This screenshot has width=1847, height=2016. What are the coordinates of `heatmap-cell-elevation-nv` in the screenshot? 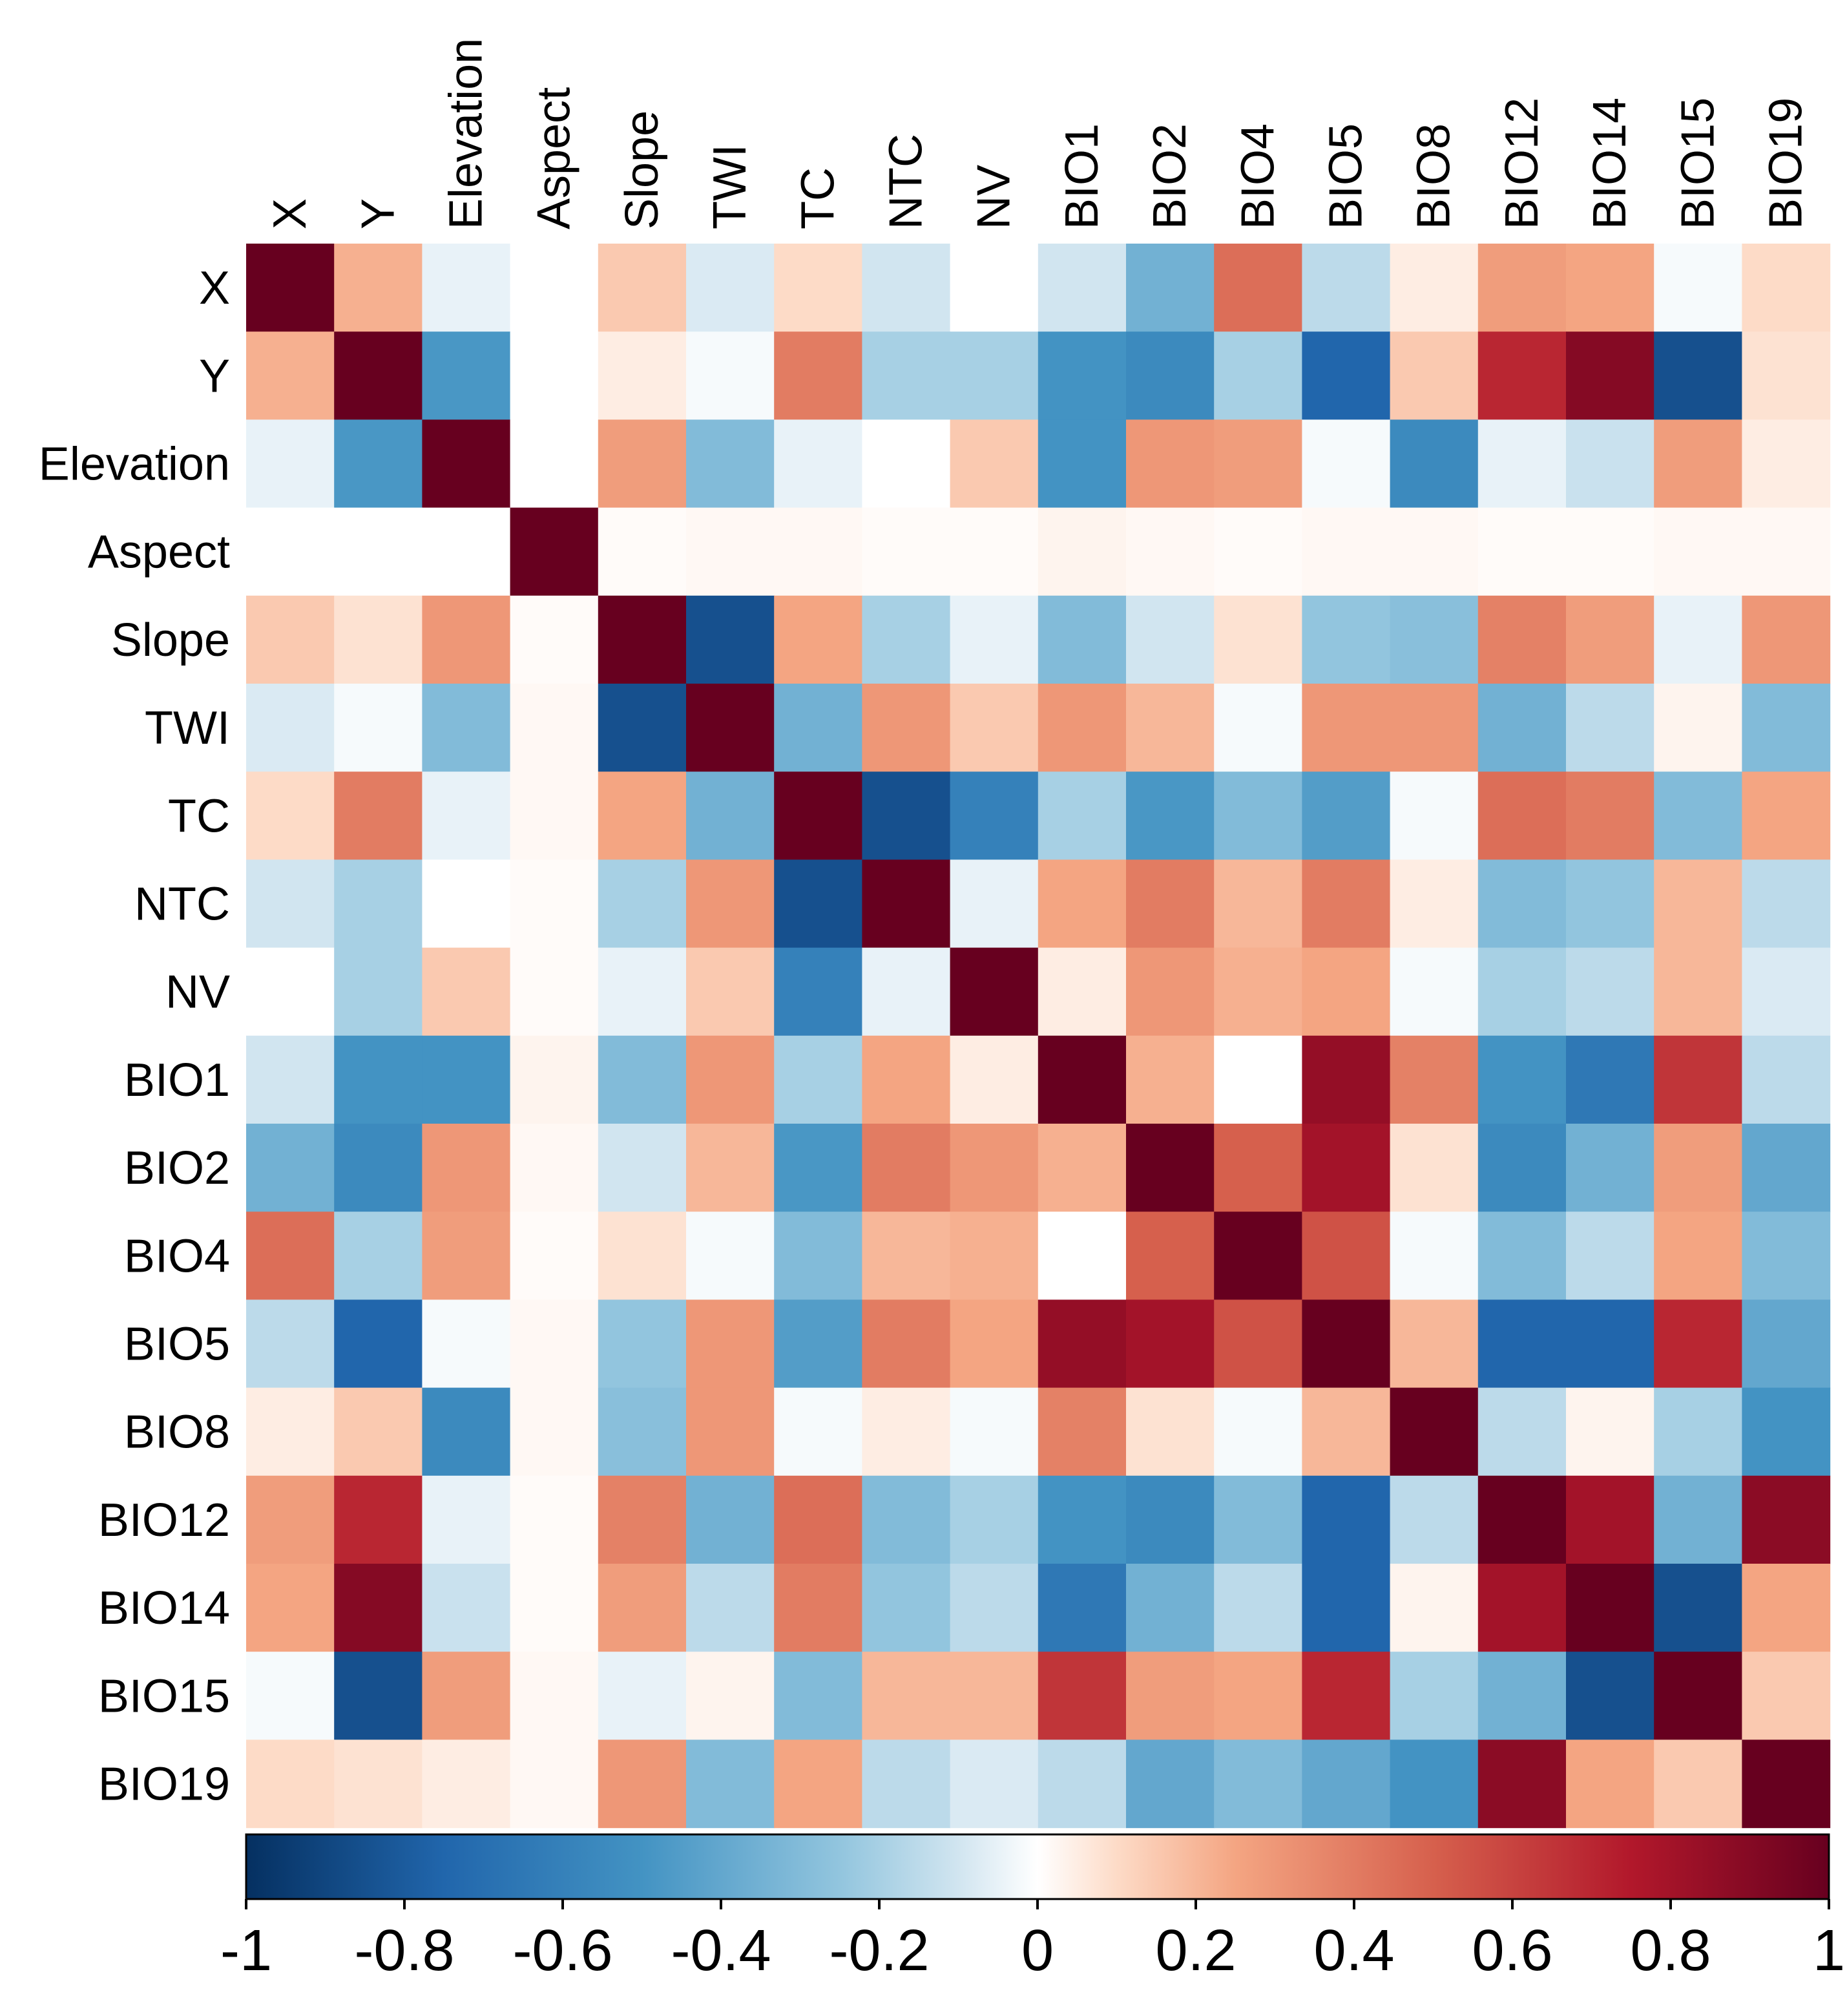 It's located at (994, 464).